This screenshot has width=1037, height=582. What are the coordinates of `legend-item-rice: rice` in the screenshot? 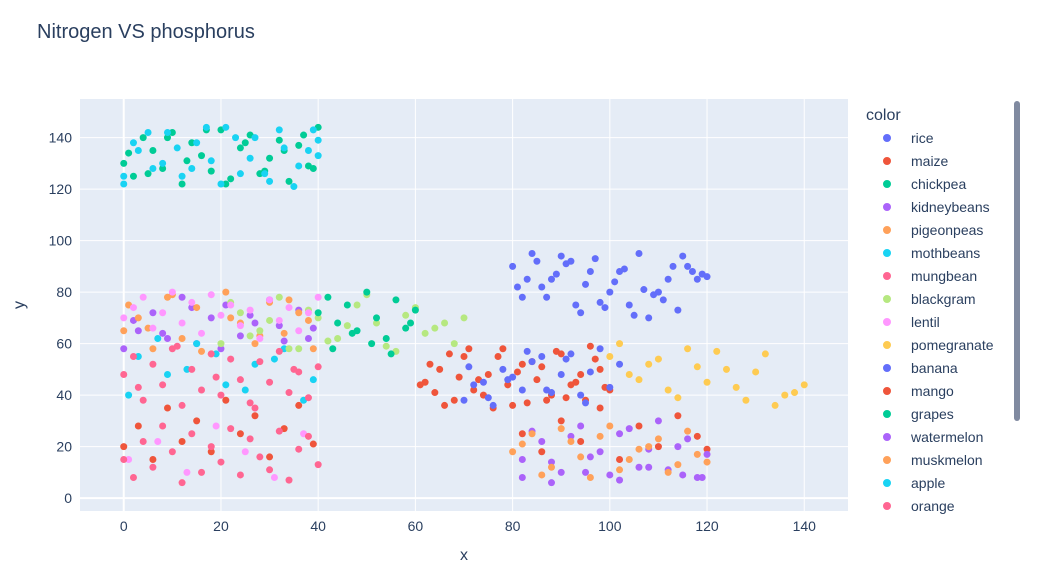 It's located at (908, 138).